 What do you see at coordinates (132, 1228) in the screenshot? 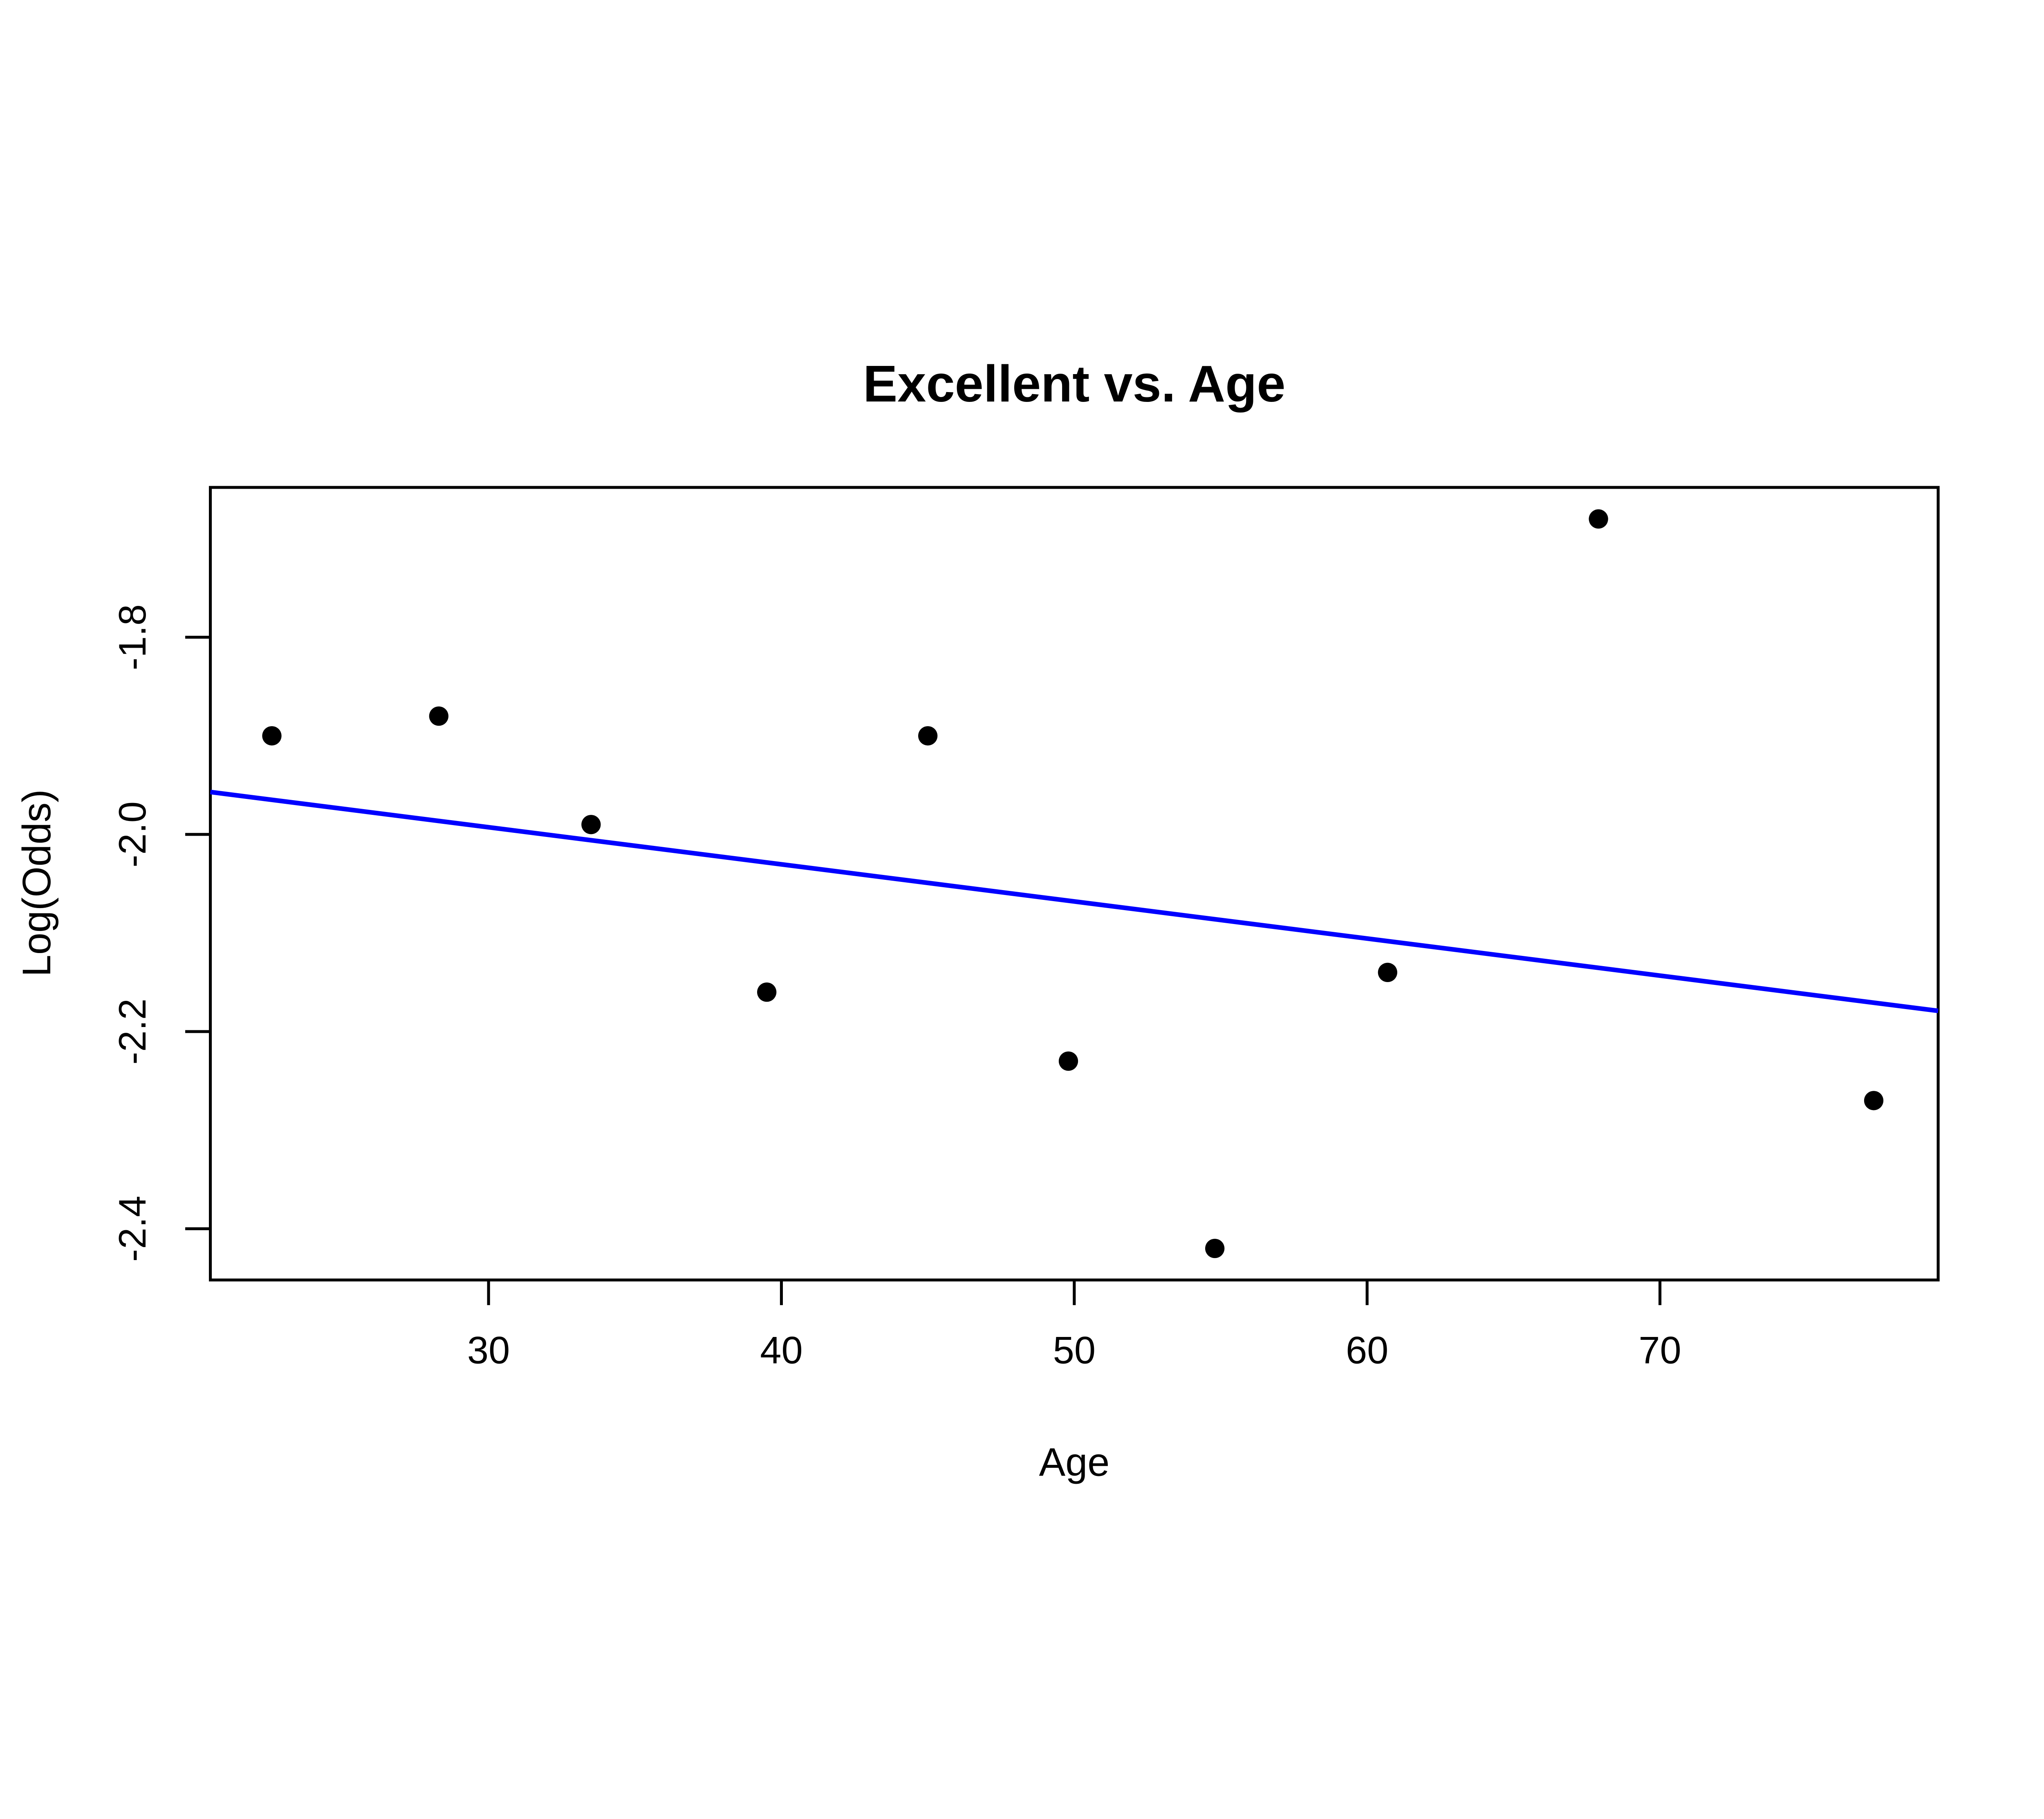
I see `y-tick-label: -2.4` at bounding box center [132, 1228].